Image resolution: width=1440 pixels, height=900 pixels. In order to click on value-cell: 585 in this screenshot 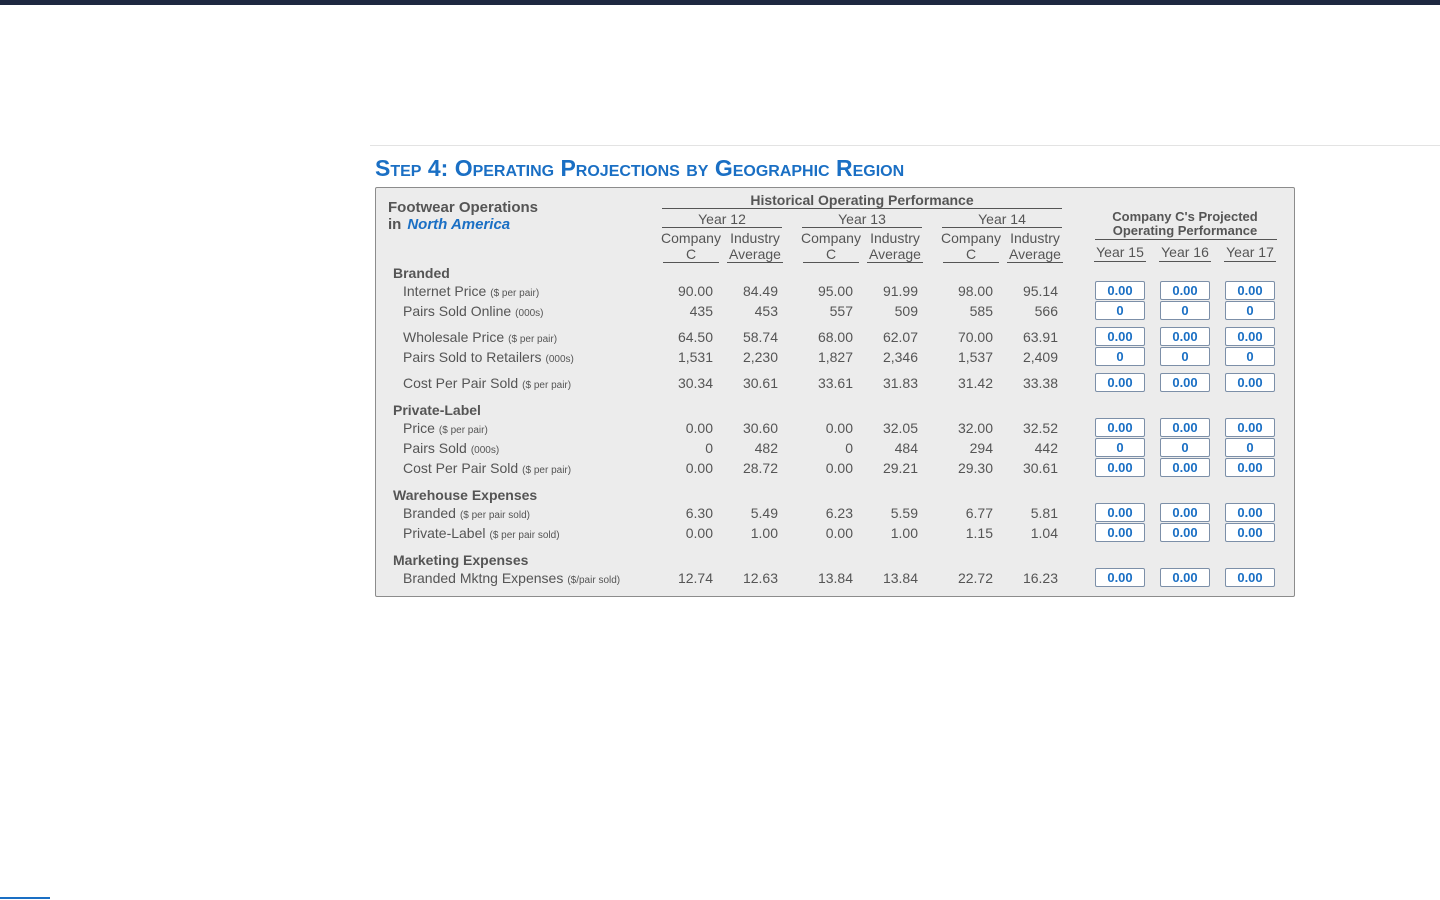, I will do `click(981, 311)`.